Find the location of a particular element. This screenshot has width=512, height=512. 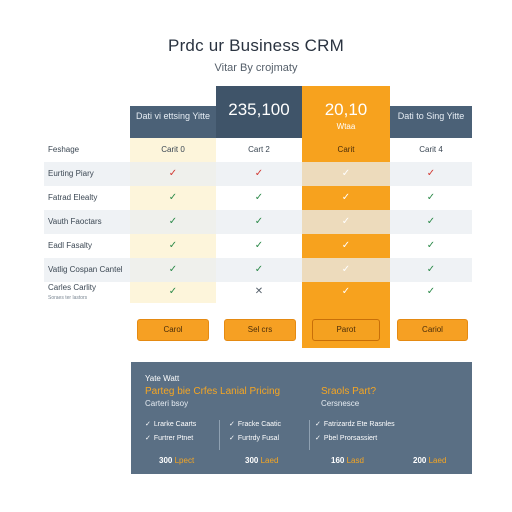

plan-label: Carit 4 is located at coordinates (431, 149).